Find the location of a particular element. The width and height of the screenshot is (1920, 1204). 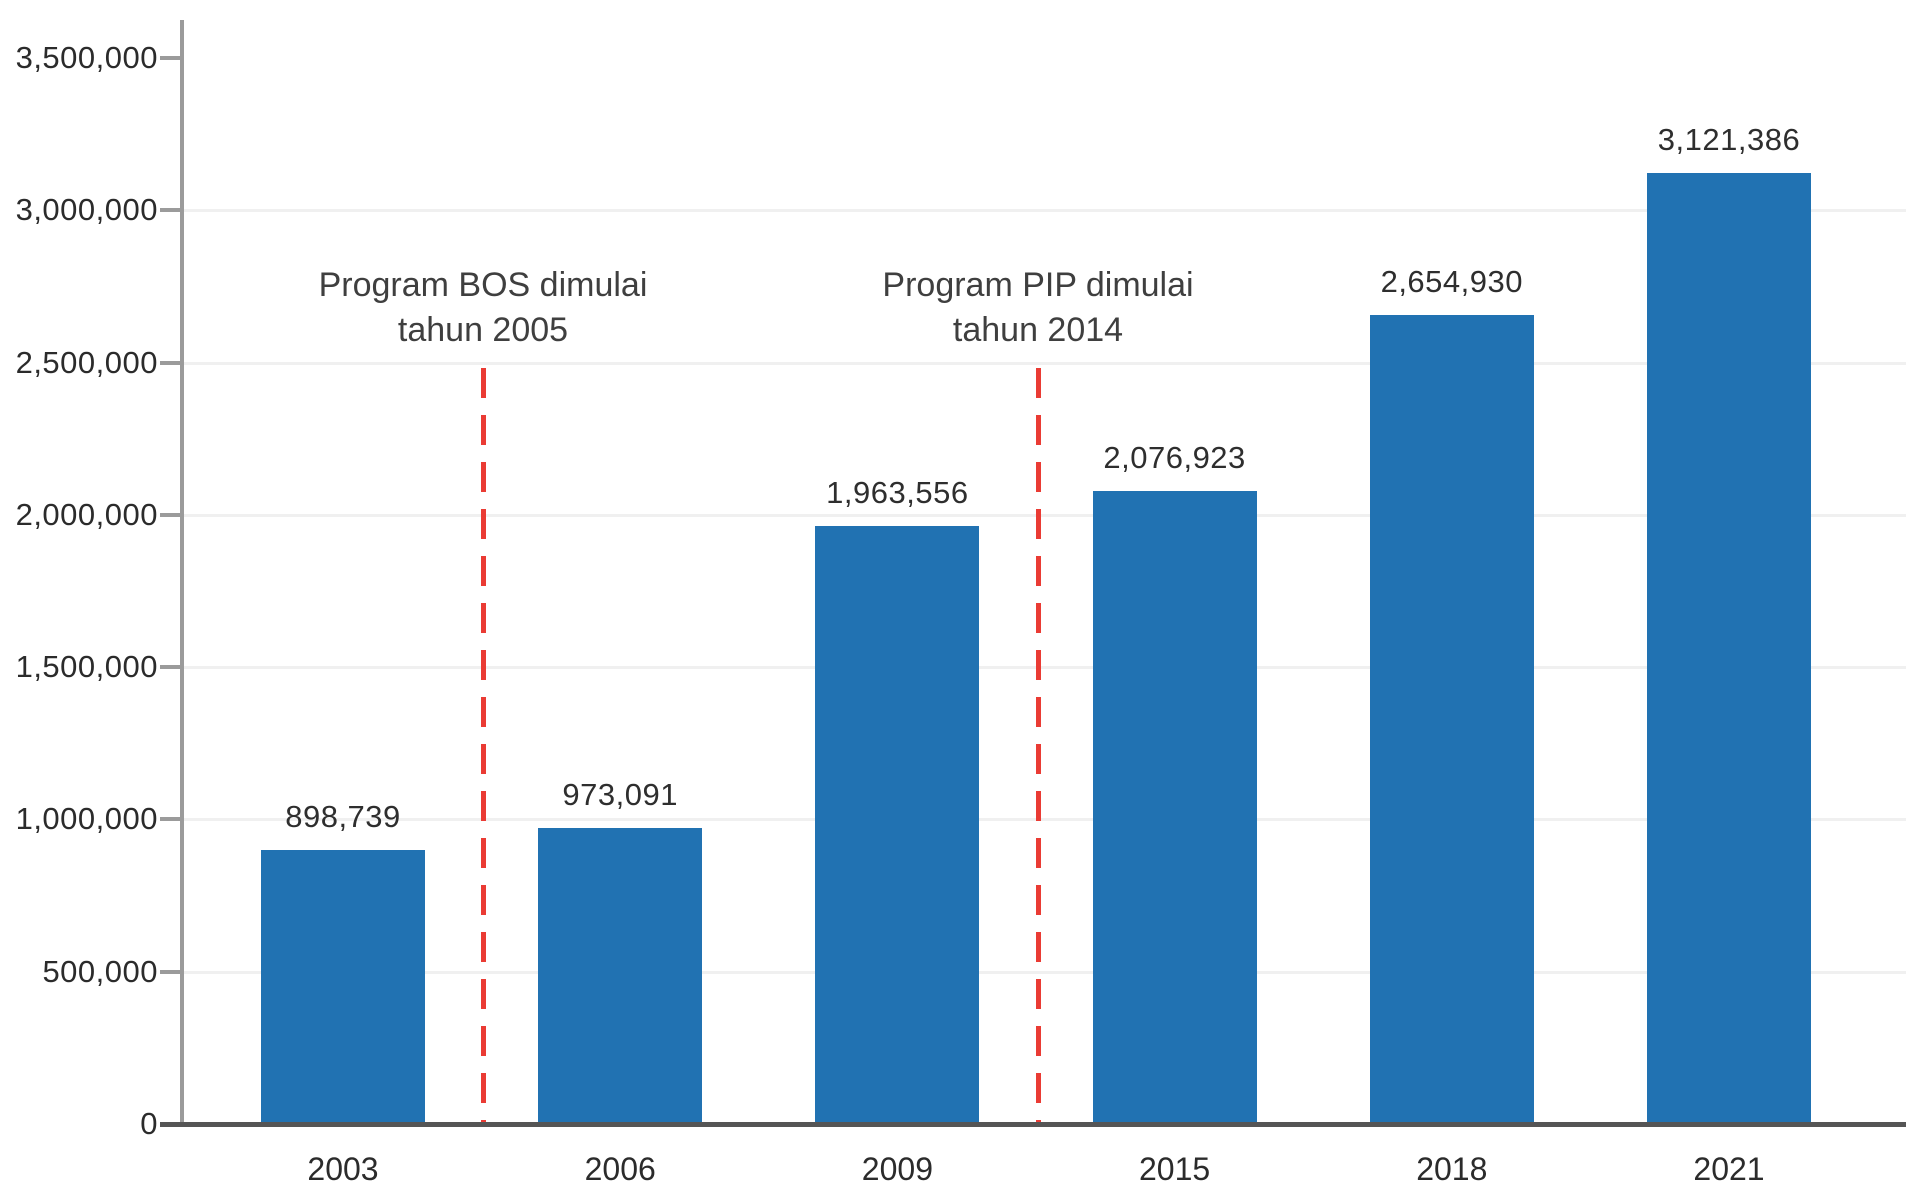

bar-2021 is located at coordinates (1729, 648).